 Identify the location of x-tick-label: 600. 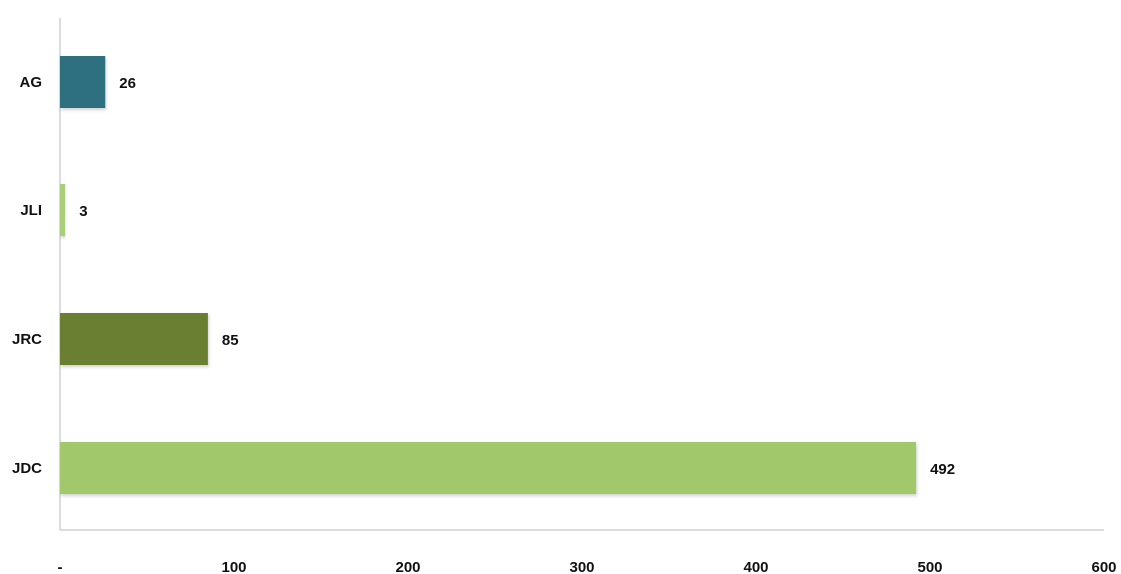
(1103, 566).